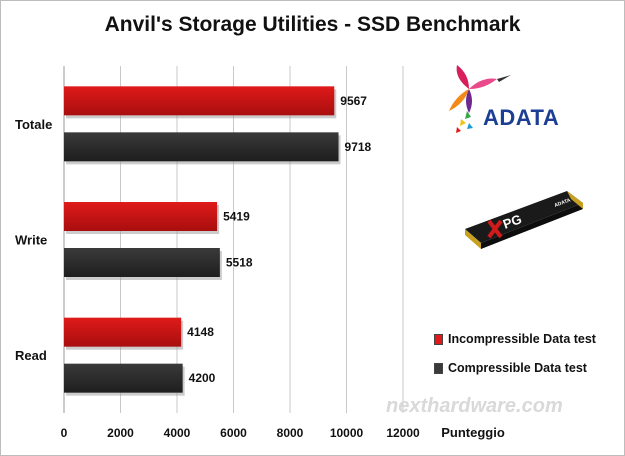  I want to click on svg-text: ADATA, so click(563, 203).